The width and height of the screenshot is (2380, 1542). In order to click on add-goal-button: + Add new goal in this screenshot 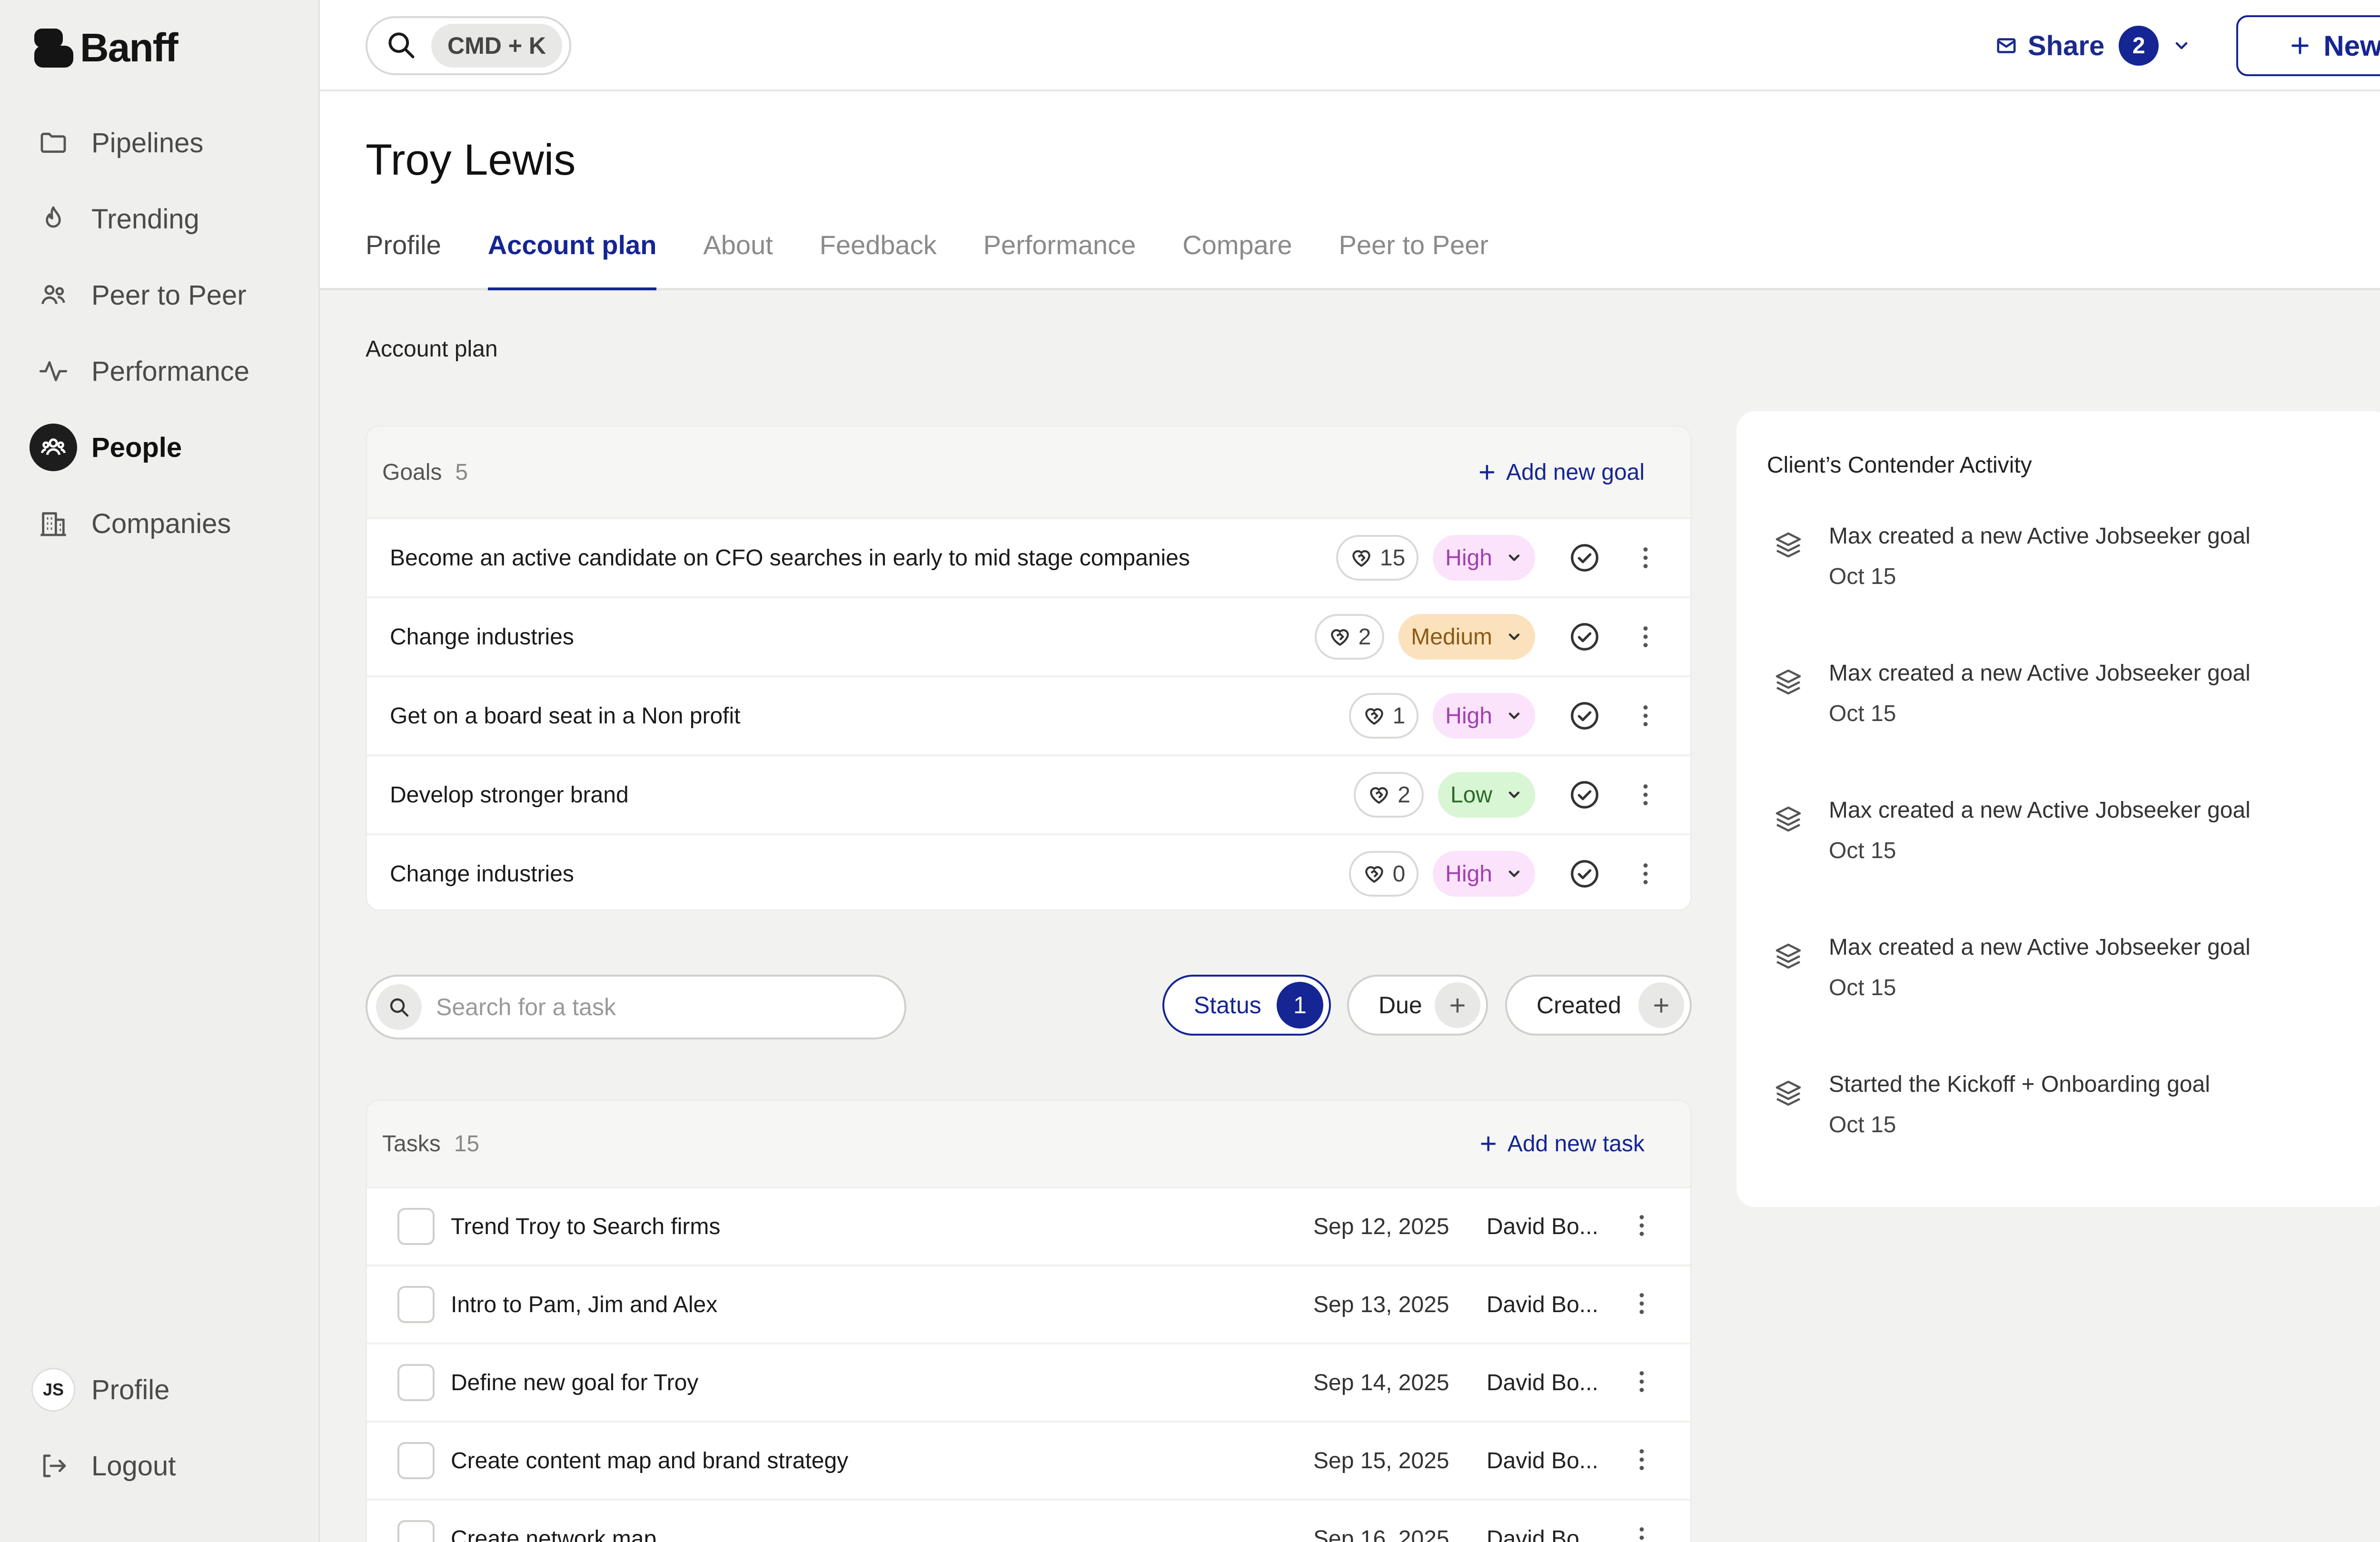, I will do `click(1561, 472)`.